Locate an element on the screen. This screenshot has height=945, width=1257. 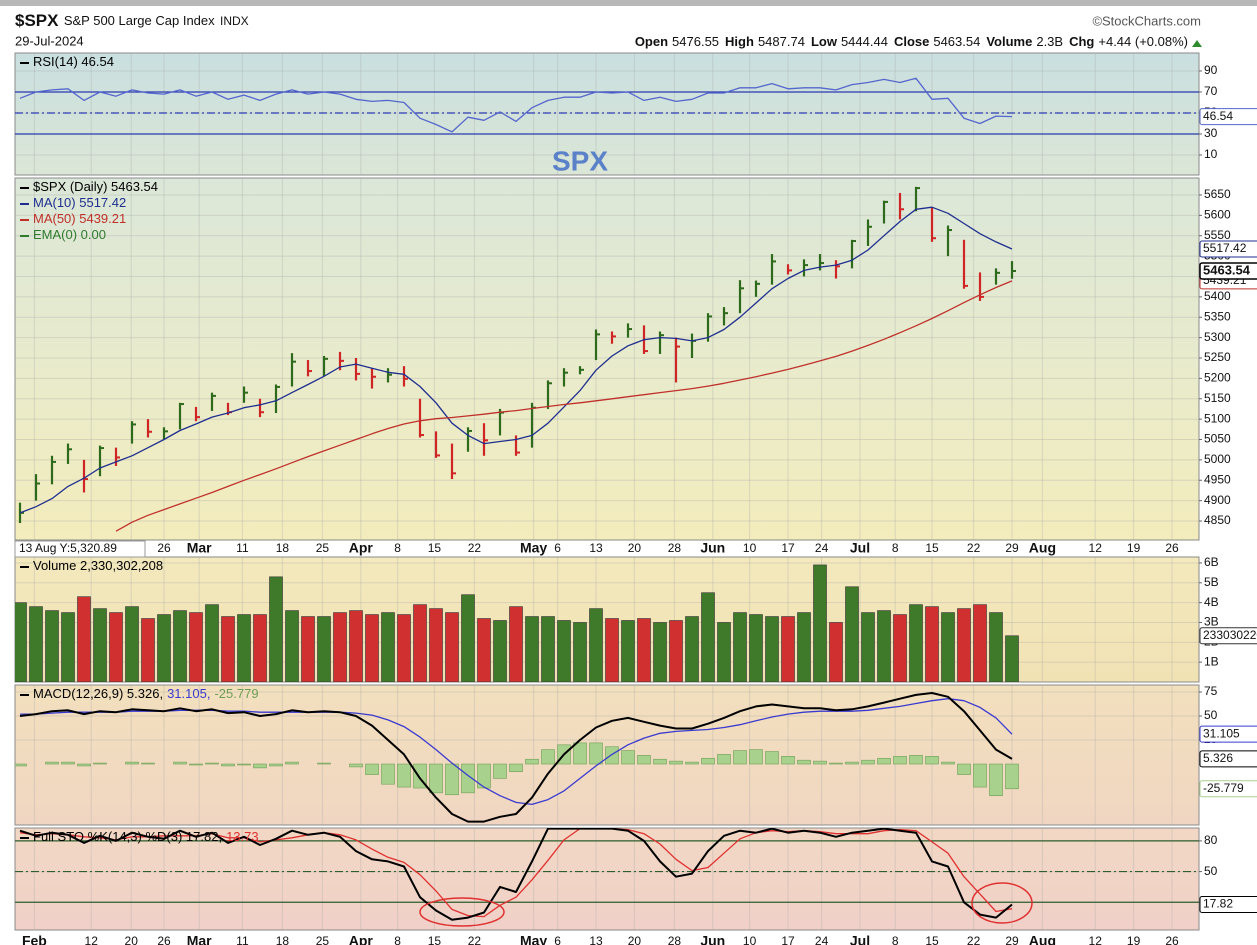
legend-entry: $SPX (Daily) 5463.54 is located at coordinates (95, 186).